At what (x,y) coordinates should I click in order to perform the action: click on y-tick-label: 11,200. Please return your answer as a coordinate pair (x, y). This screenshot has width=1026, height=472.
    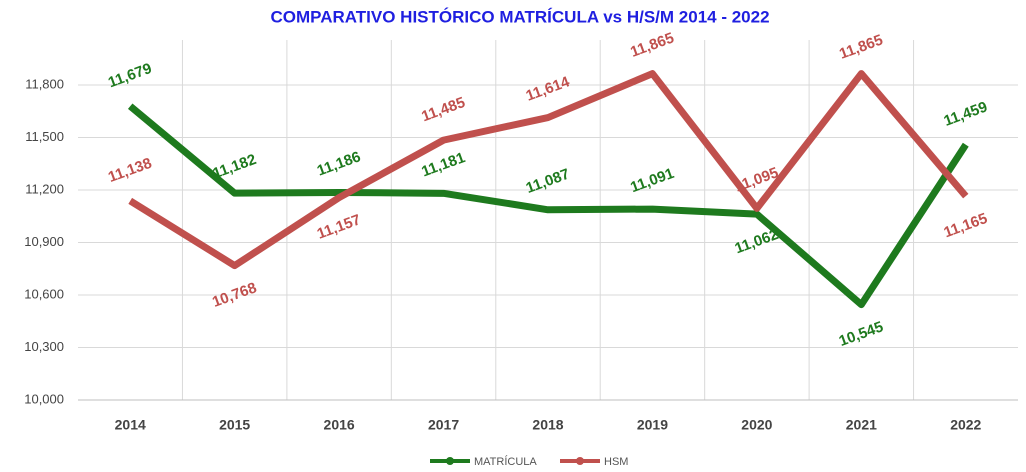
    Looking at the image, I should click on (44, 188).